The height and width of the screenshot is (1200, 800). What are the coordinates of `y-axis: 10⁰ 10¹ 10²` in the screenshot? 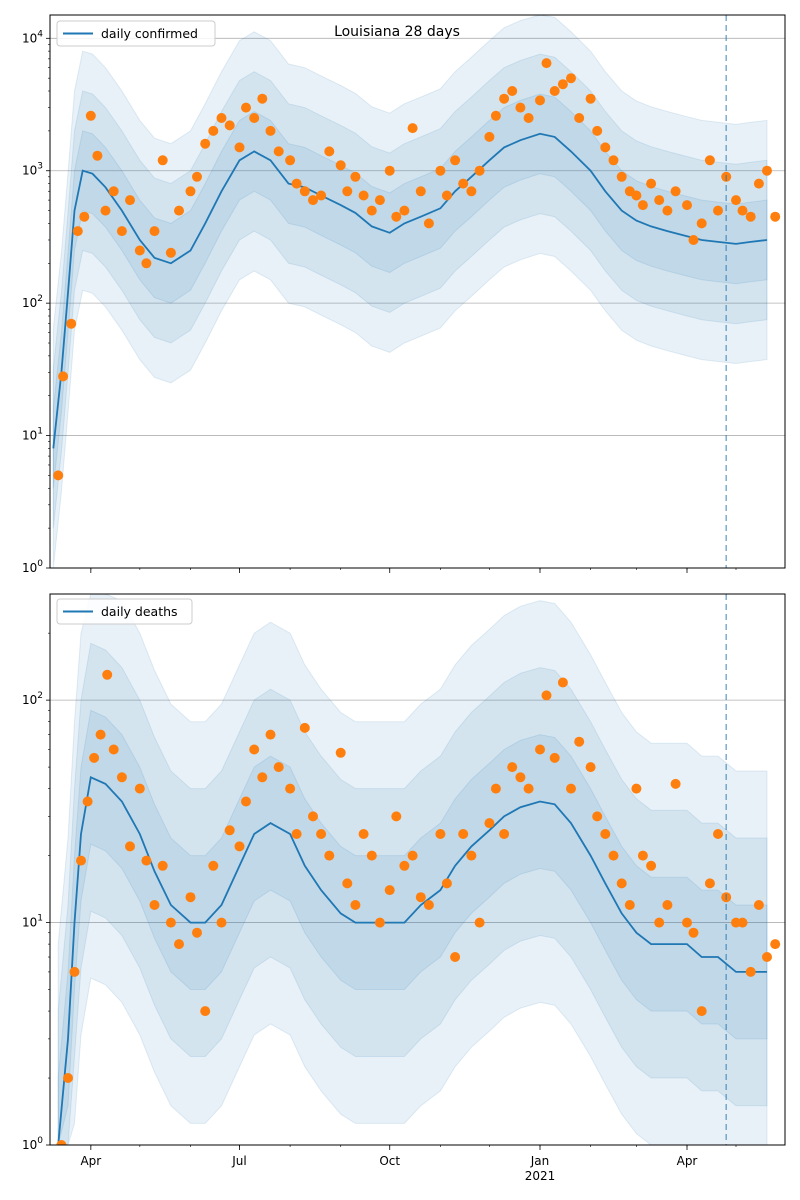 It's located at (36, 892).